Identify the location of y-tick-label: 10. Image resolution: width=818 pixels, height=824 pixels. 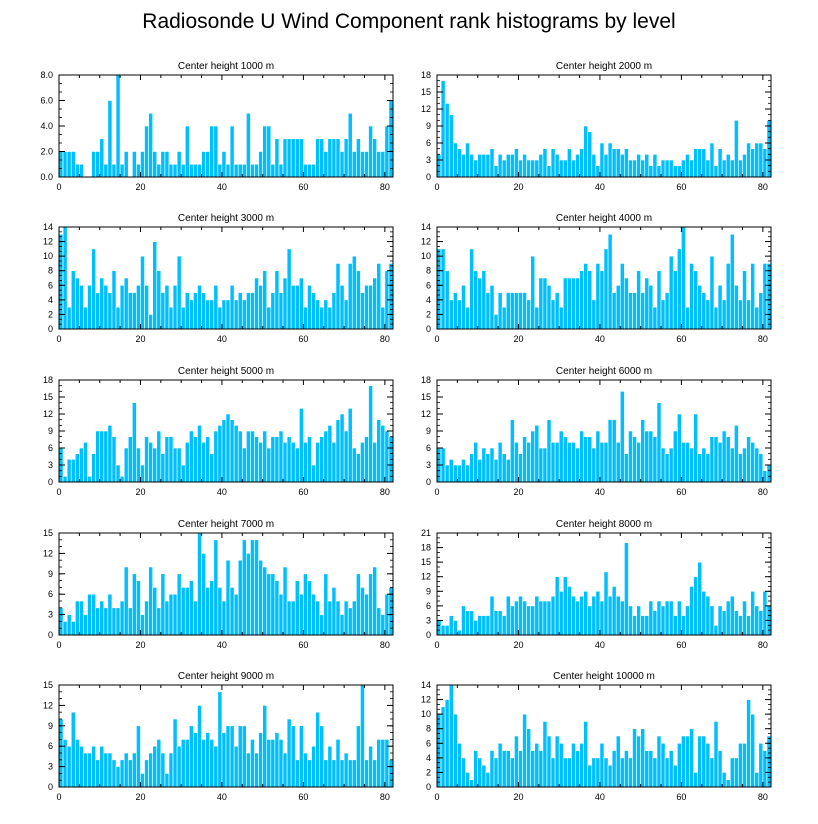
(426, 256).